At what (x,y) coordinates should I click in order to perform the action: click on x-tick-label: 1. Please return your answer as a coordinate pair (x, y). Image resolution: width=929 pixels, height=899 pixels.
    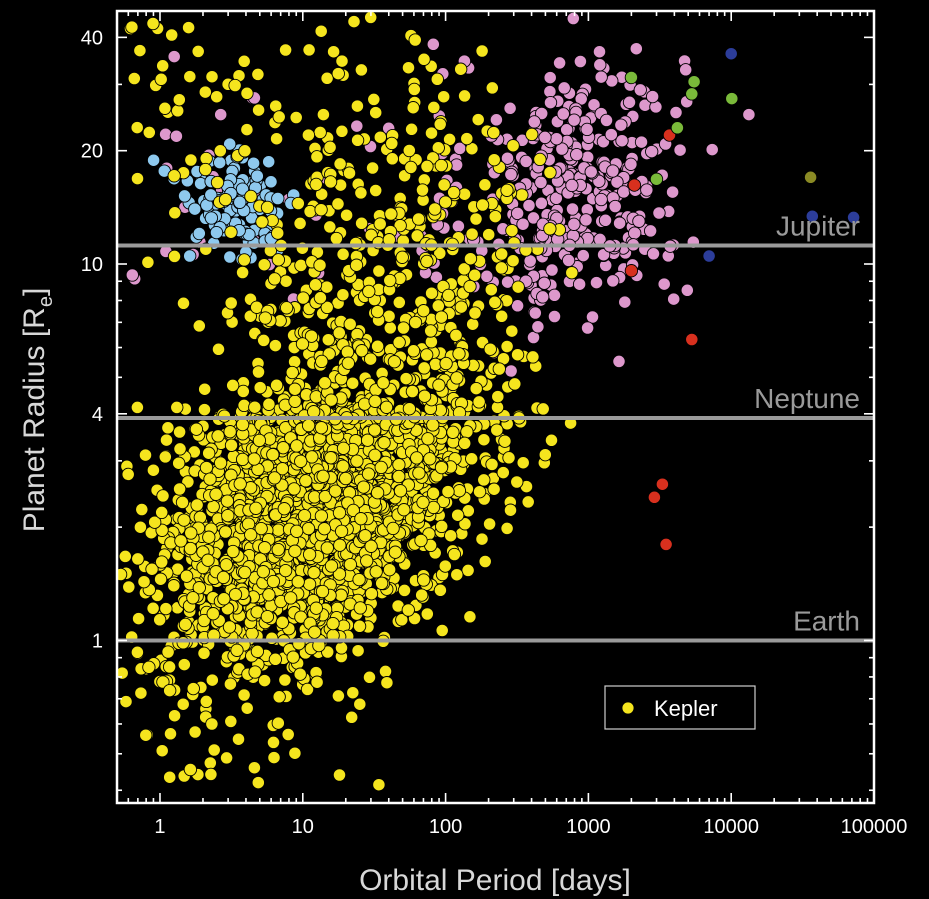
    Looking at the image, I should click on (159, 827).